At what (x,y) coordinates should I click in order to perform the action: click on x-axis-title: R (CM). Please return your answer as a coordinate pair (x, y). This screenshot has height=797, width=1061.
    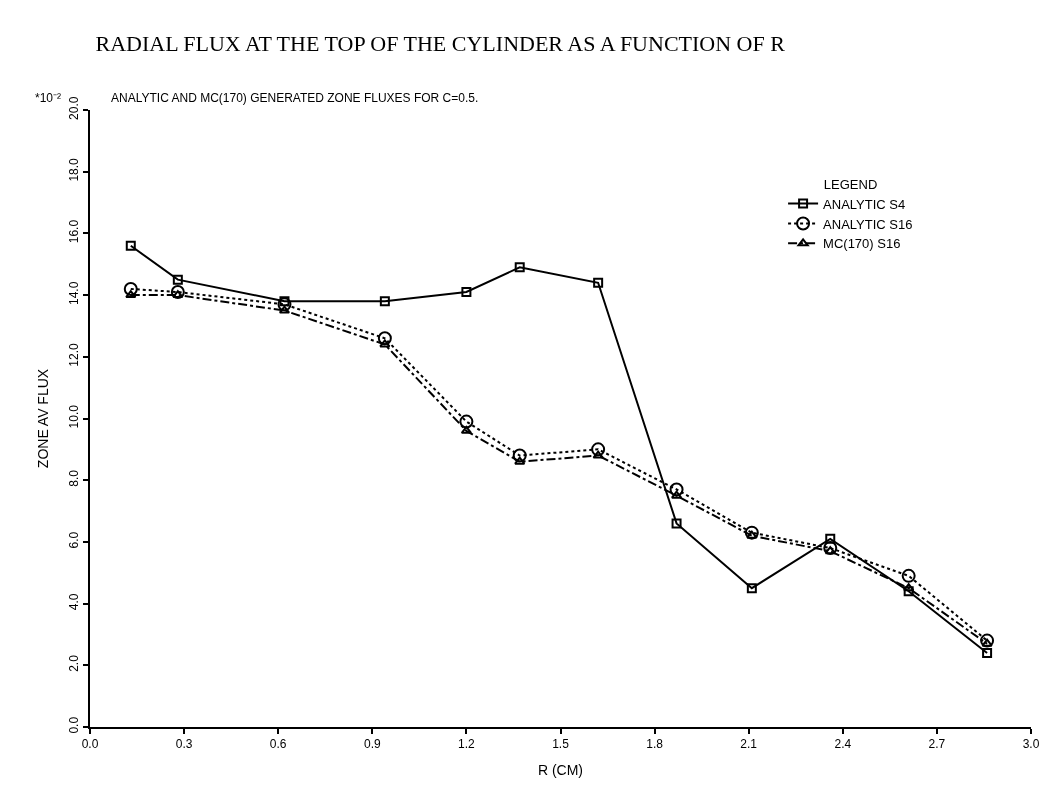
    Looking at the image, I should click on (560, 770).